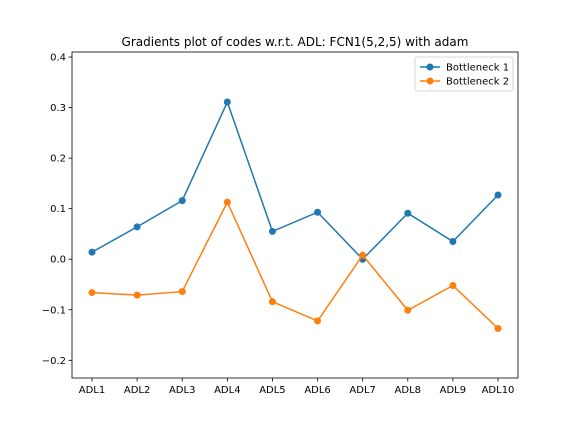 Image resolution: width=576 pixels, height=432 pixels. Describe the element at coordinates (58, 159) in the screenshot. I see `y-tick-label-5: 0.2` at that location.